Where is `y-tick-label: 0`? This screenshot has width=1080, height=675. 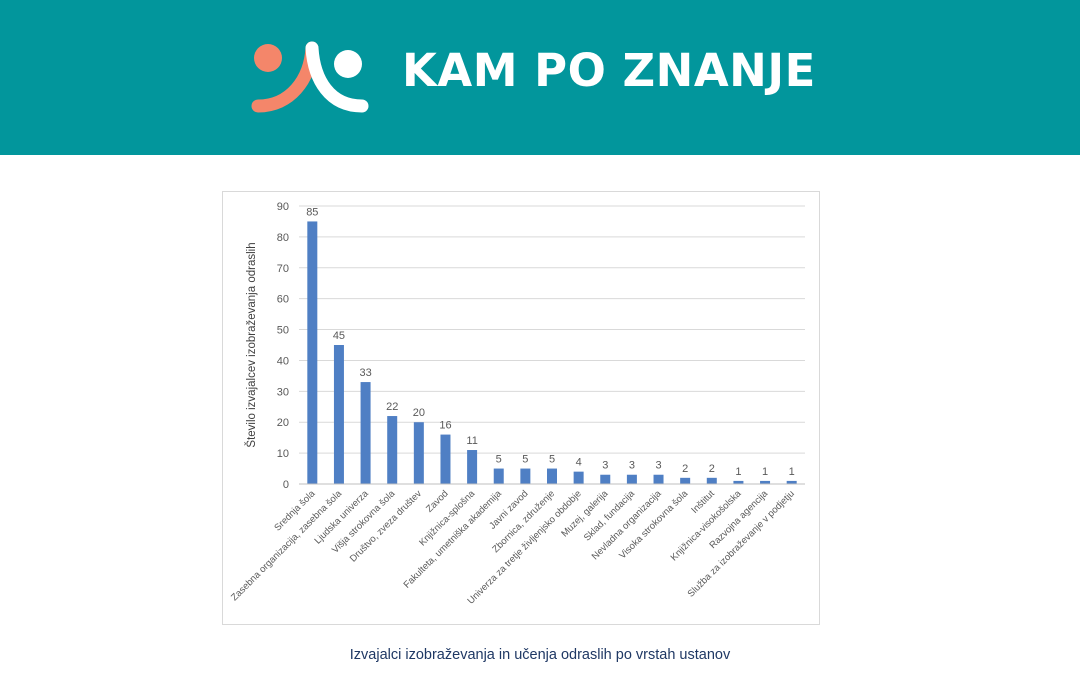 y-tick-label: 0 is located at coordinates (286, 485).